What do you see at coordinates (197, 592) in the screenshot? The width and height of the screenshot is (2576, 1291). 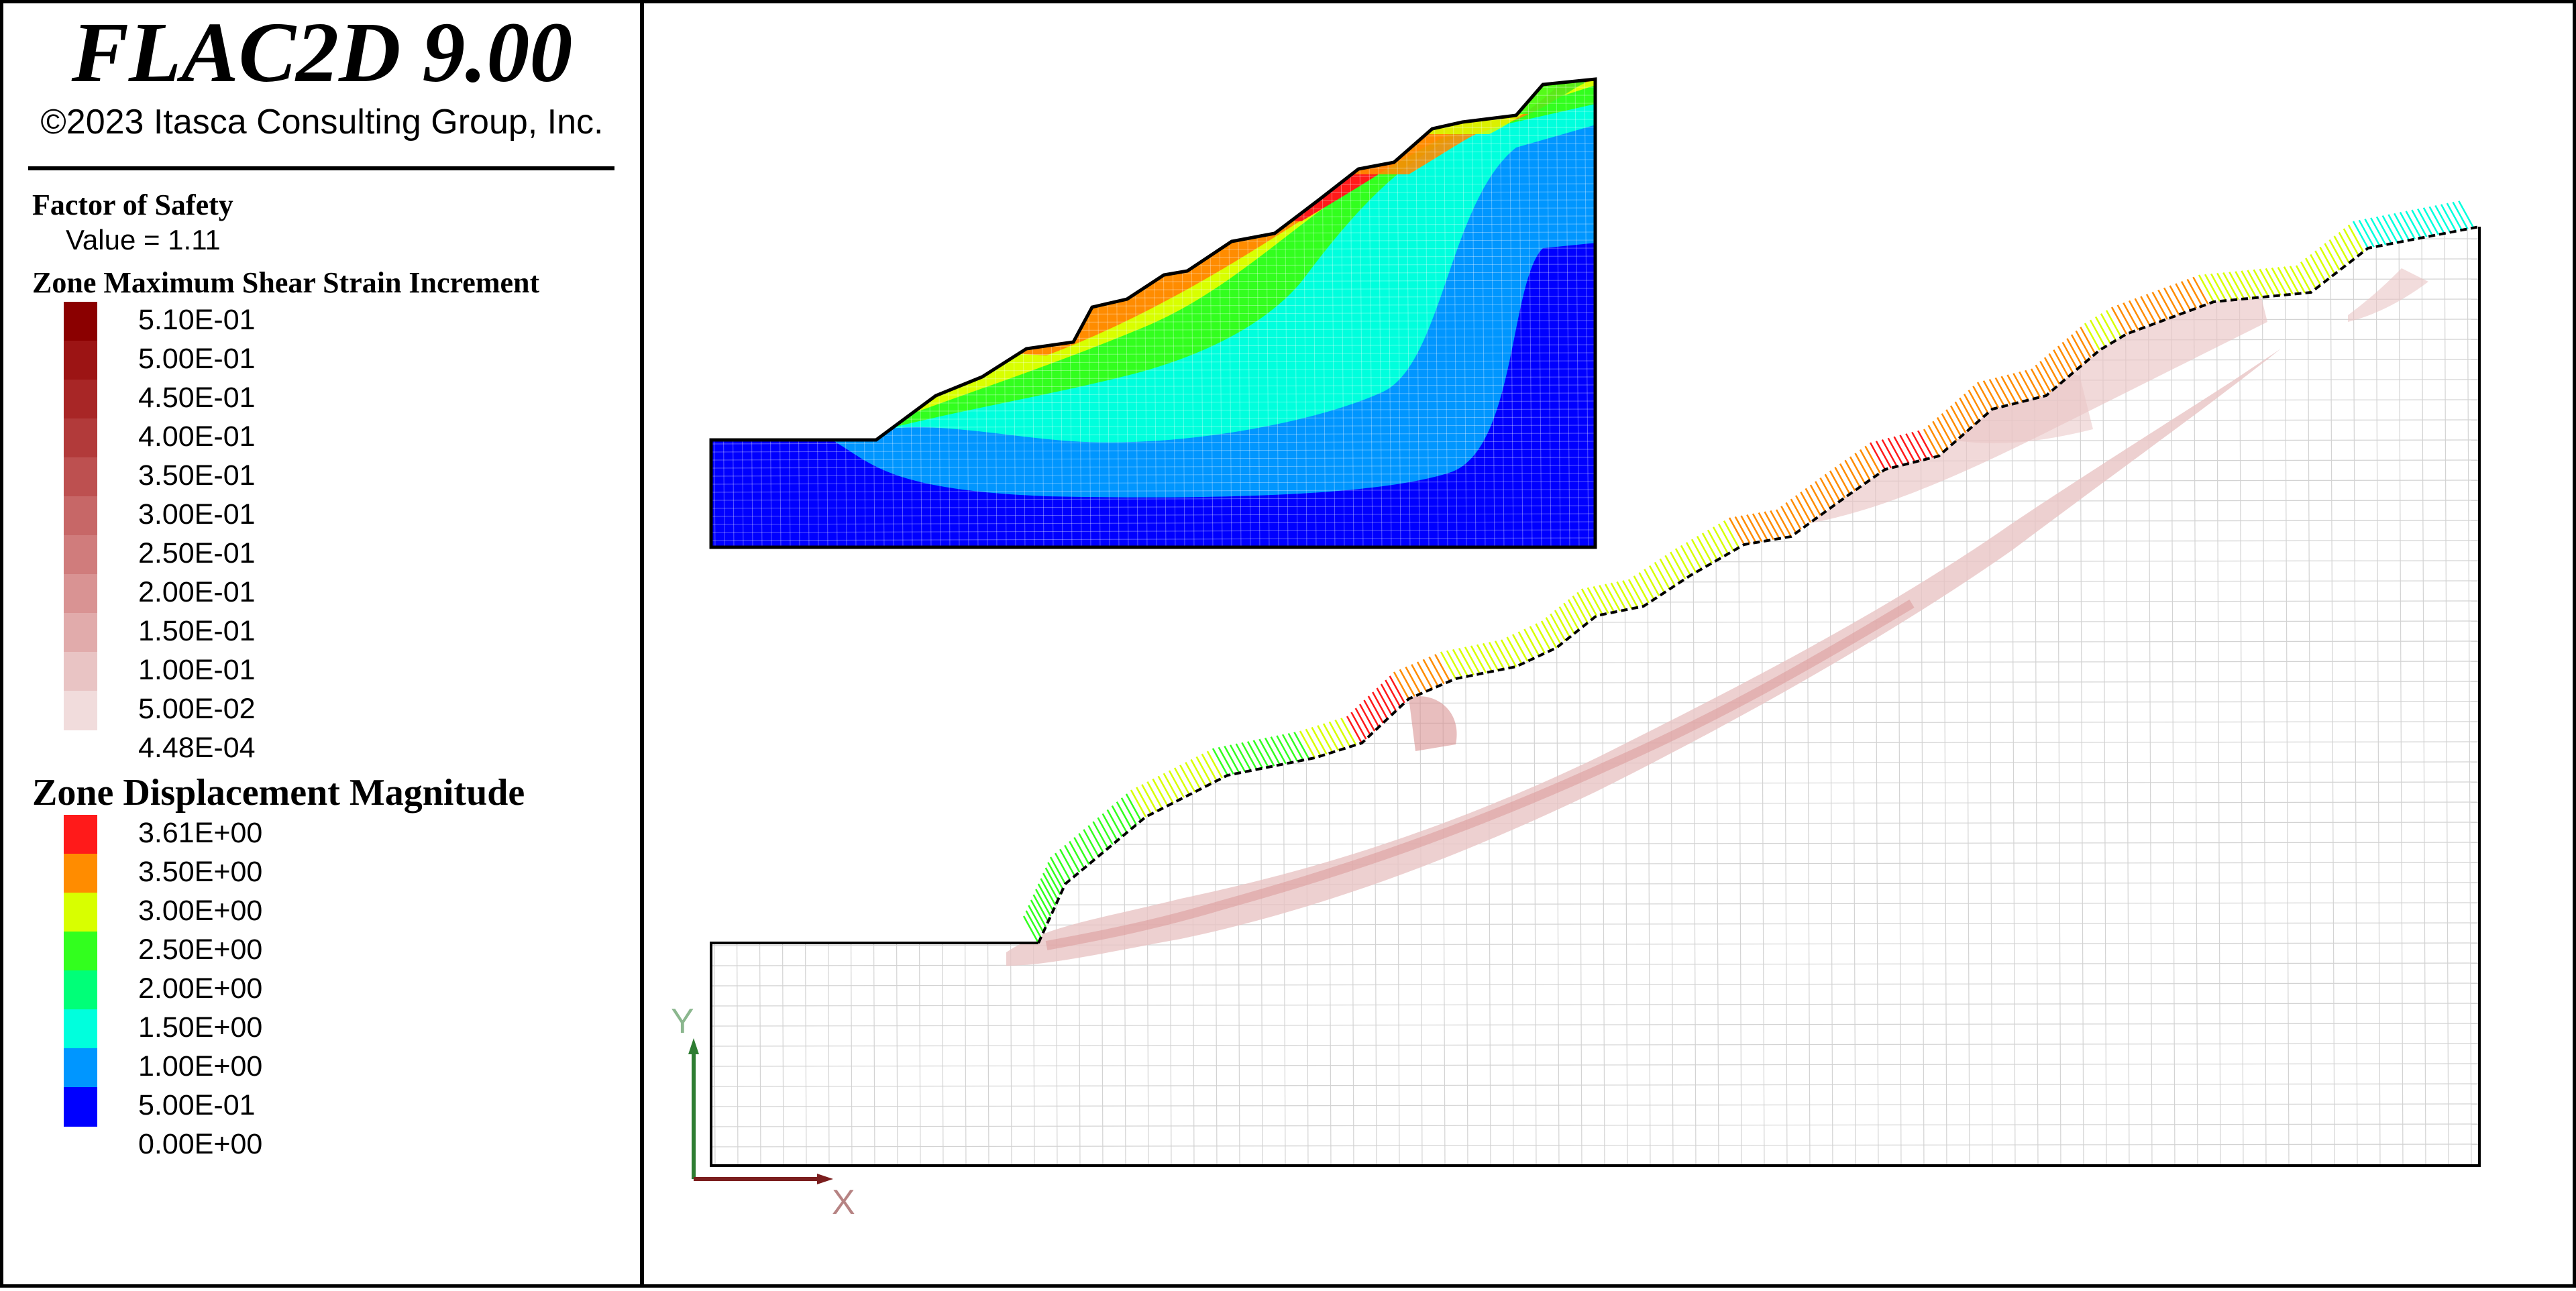 I see `strain-legend-label: 2.00E-01` at bounding box center [197, 592].